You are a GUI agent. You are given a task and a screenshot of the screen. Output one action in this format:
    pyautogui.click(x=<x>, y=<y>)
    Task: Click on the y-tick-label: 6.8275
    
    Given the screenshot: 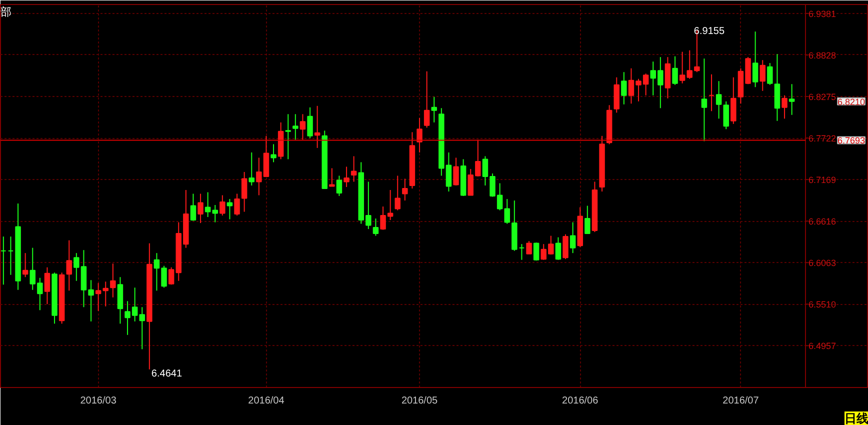 What is the action you would take?
    pyautogui.click(x=822, y=97)
    